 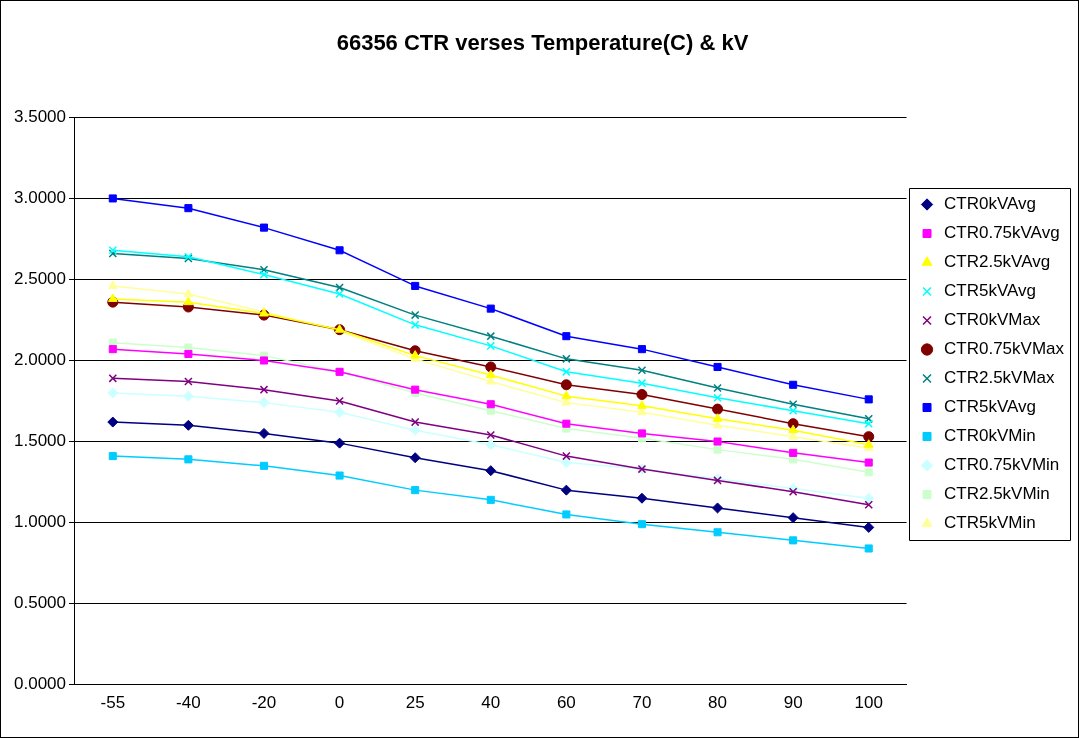 I want to click on x-tick-label: -20, so click(x=264, y=703).